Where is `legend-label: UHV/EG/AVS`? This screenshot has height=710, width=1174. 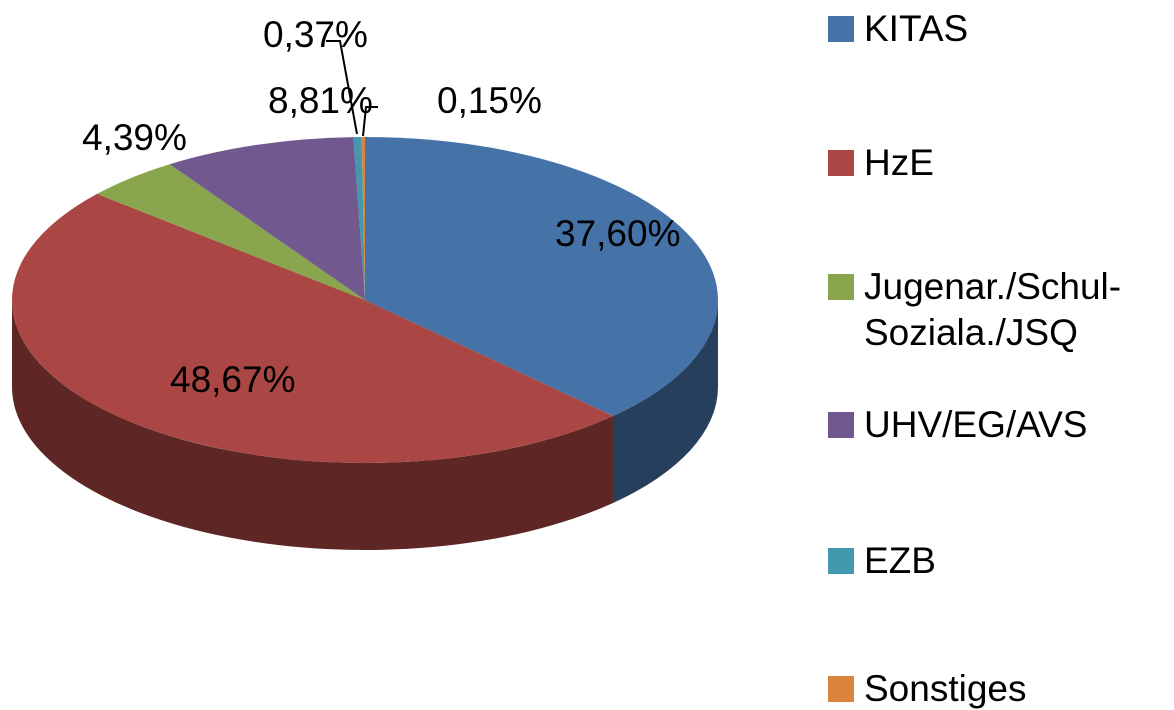 legend-label: UHV/EG/AVS is located at coordinates (976, 424).